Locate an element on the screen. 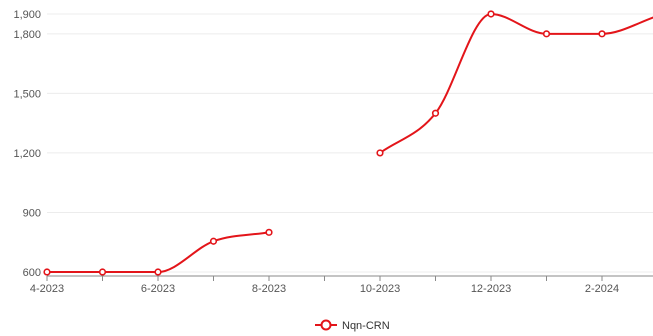  legend: Nqn-CRN is located at coordinates (352, 325).